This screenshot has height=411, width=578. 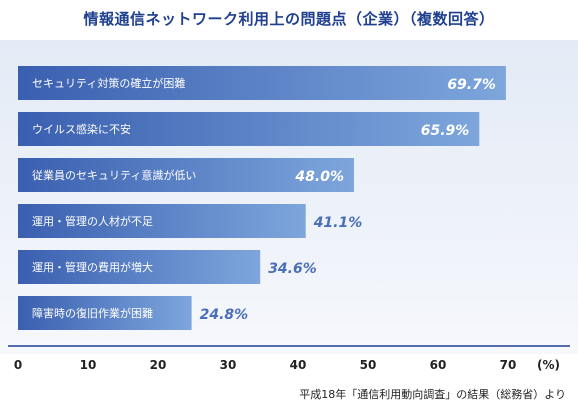 What do you see at coordinates (471, 85) in the screenshot?
I see `value-label-0: 69.7%` at bounding box center [471, 85].